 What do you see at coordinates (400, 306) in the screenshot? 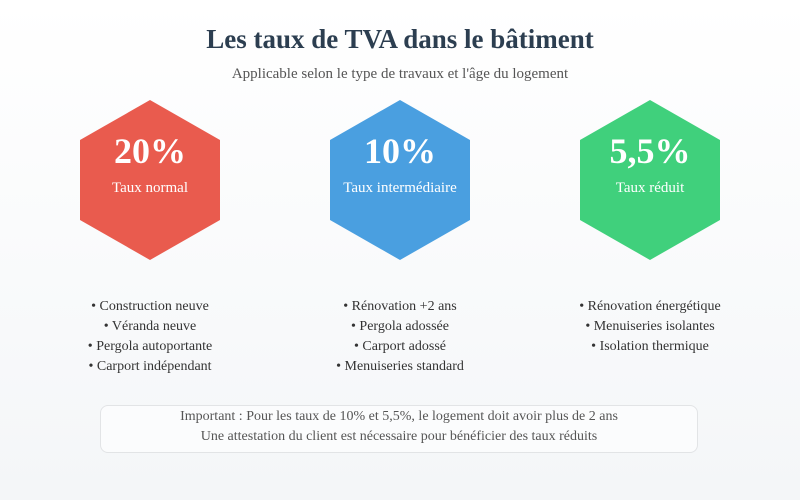
I see `list-item: • Rénovation +2 ans` at bounding box center [400, 306].